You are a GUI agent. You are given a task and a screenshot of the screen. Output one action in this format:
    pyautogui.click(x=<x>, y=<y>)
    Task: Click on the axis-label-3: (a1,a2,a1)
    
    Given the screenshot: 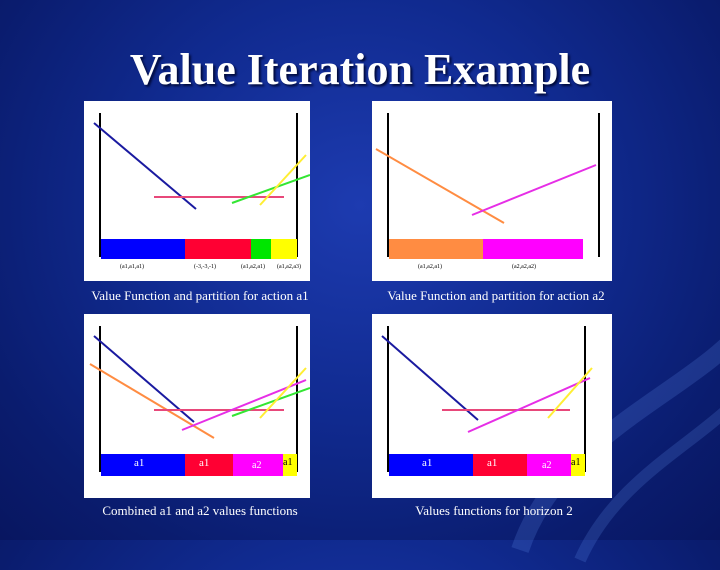 What is the action you would take?
    pyautogui.click(x=253, y=267)
    